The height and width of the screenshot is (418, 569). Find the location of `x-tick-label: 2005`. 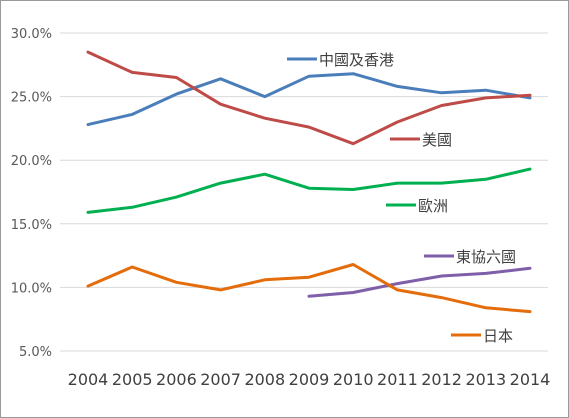

x-tick-label: 2005 is located at coordinates (132, 379).